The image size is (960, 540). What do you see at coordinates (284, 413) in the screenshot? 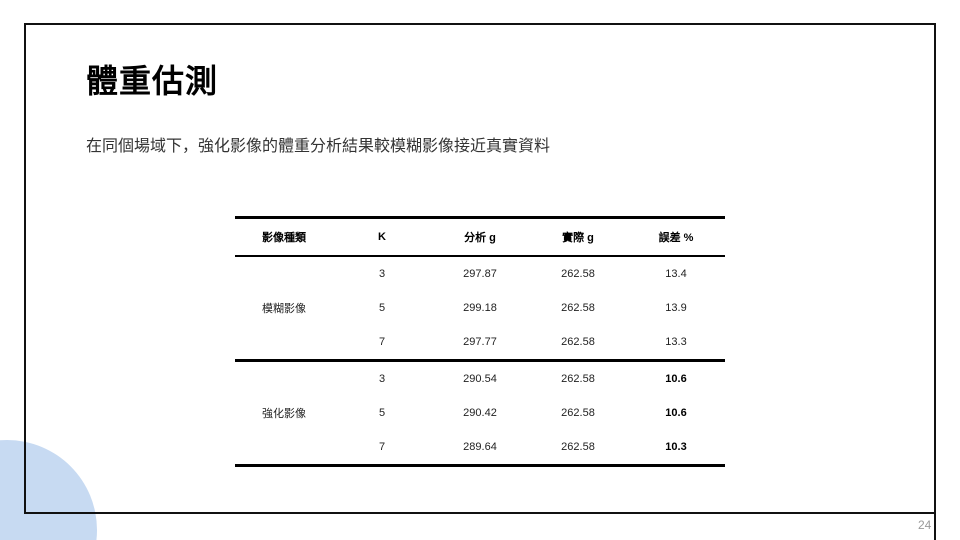
I see `group-label-enhanced: 強化影像` at bounding box center [284, 413].